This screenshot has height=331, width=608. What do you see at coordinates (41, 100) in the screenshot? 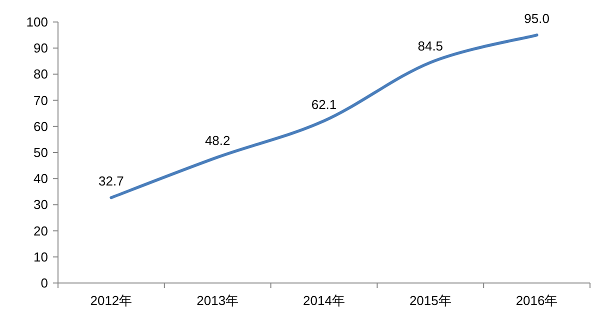
I see `y-tick-label: 70` at bounding box center [41, 100].